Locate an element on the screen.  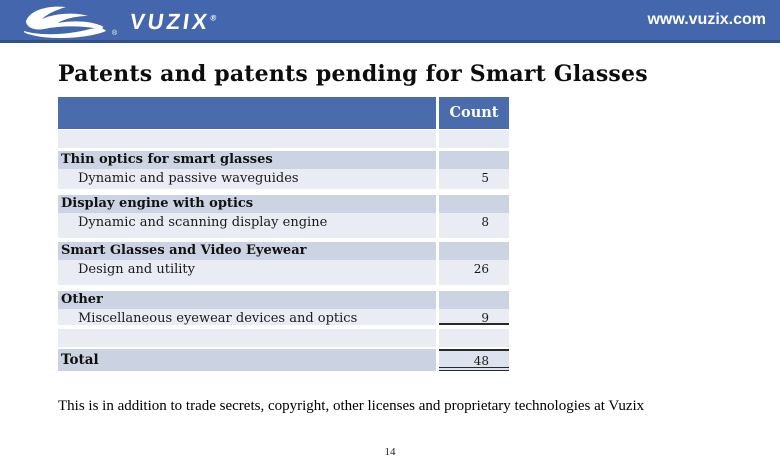
total-label: Total is located at coordinates (247, 360).